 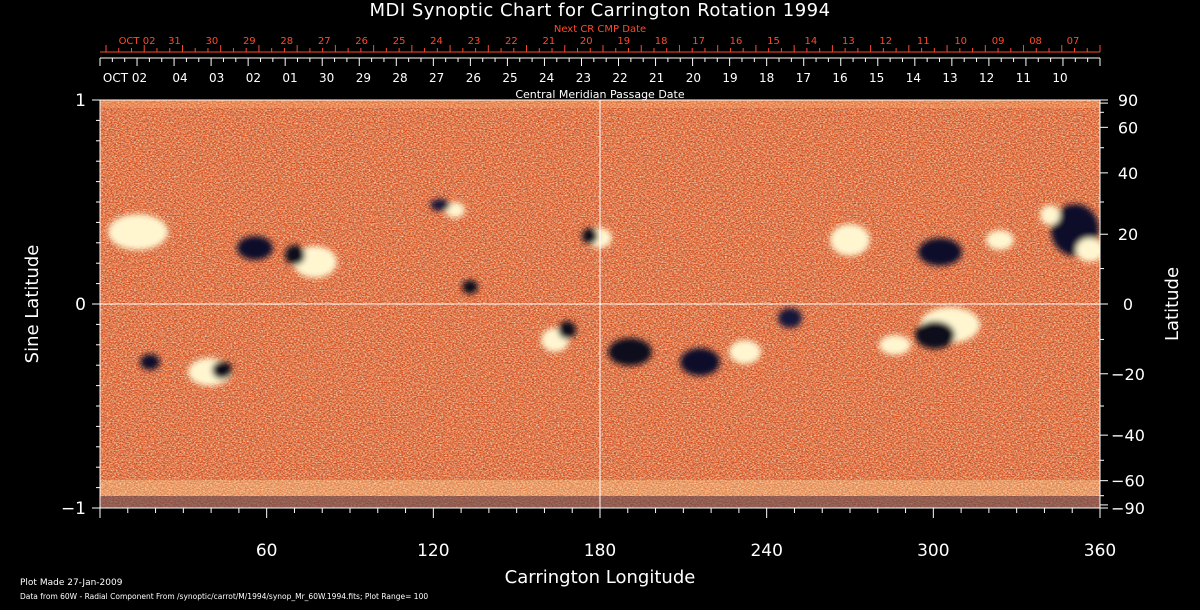 What do you see at coordinates (619, 78) in the screenshot?
I see `cmp-tick-label: 22` at bounding box center [619, 78].